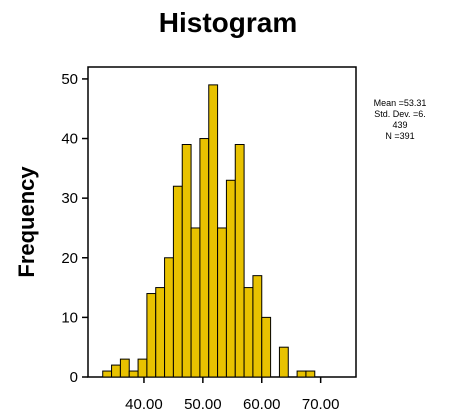 The image size is (461, 417). Describe the element at coordinates (203, 404) in the screenshot. I see `x-tick-label: 50.00` at that location.